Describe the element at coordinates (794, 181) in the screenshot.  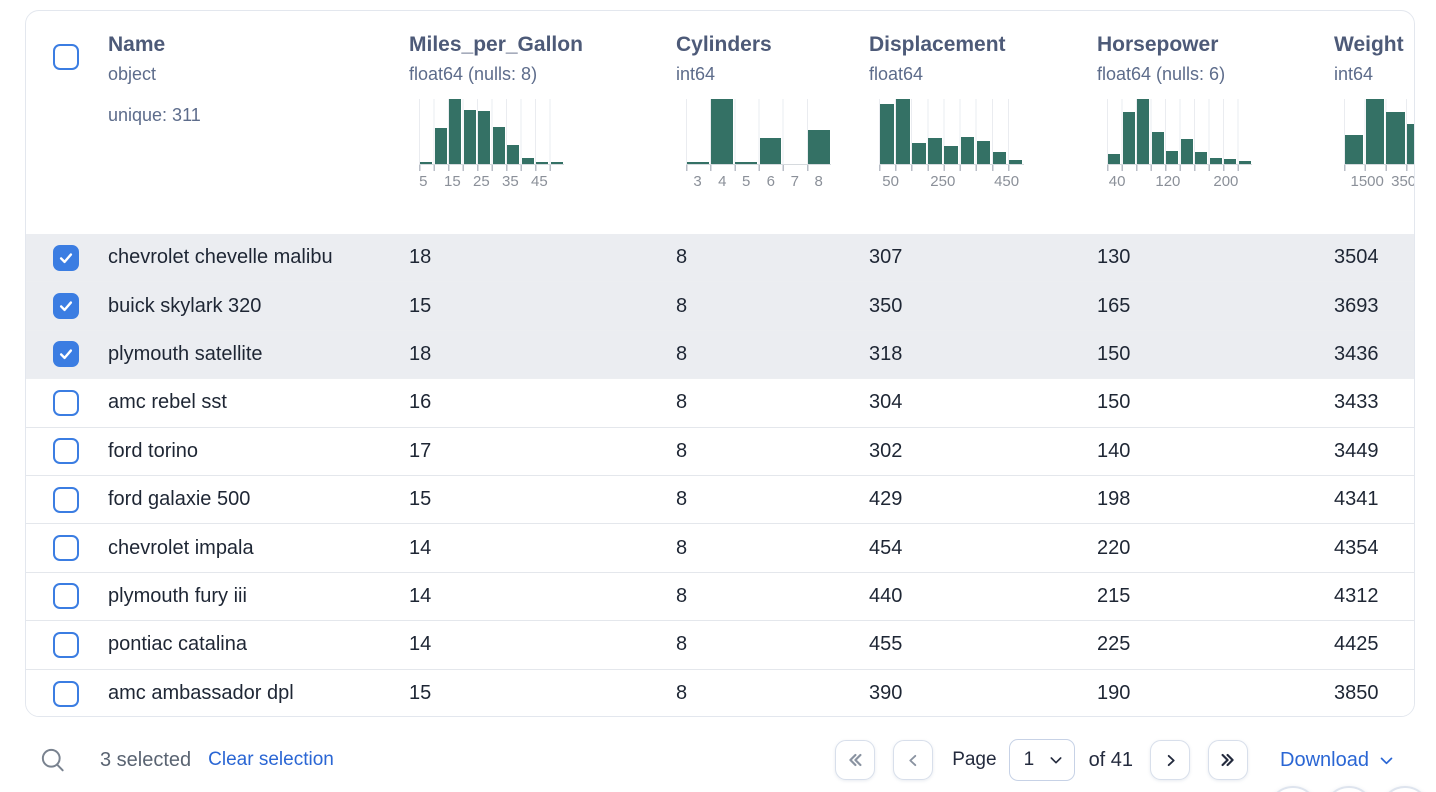
I see `axis-tick-label: 7` at that location.